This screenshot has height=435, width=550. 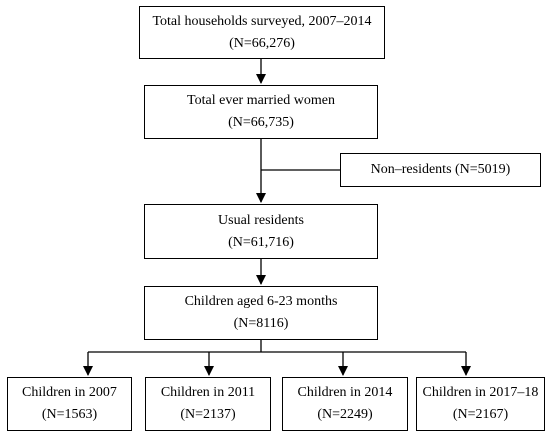 What do you see at coordinates (69, 392) in the screenshot?
I see `children-2007-label: Children in 2007` at bounding box center [69, 392].